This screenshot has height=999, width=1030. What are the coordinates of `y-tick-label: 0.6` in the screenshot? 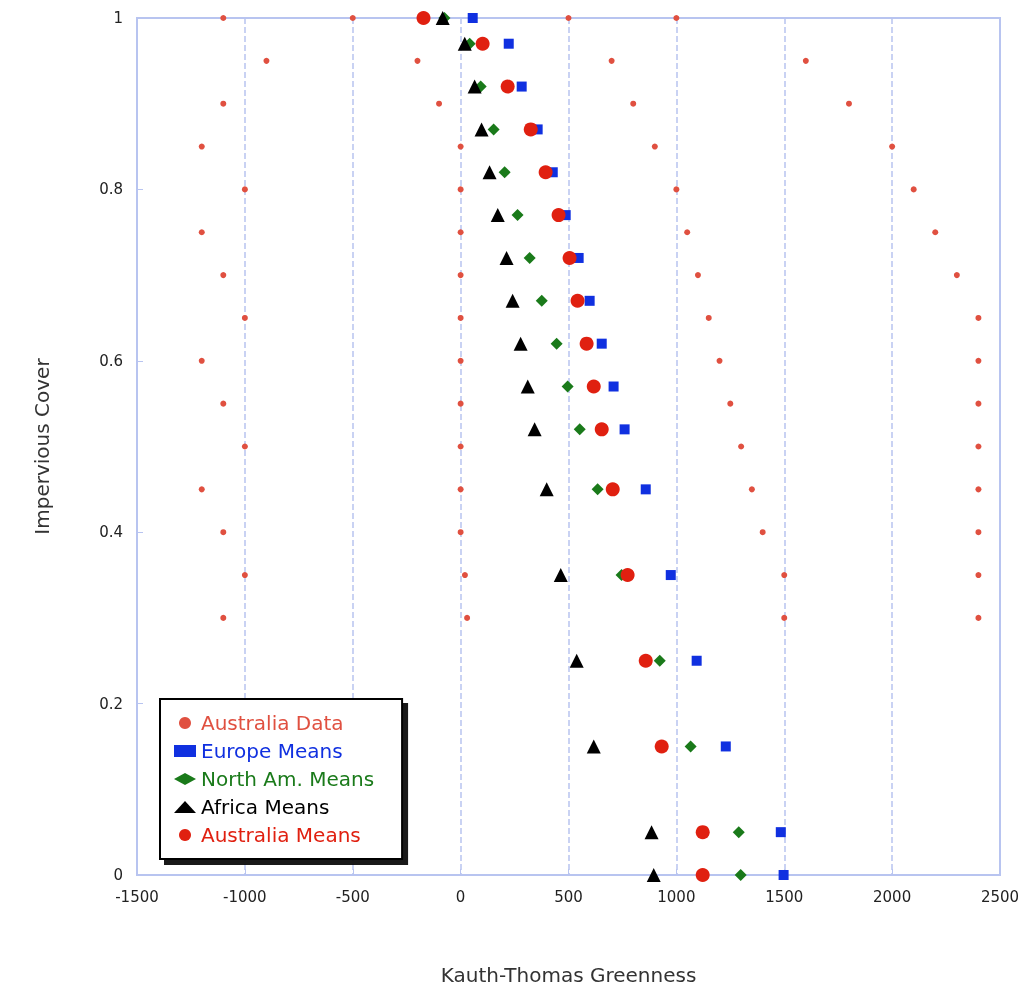 It's located at (111, 360).